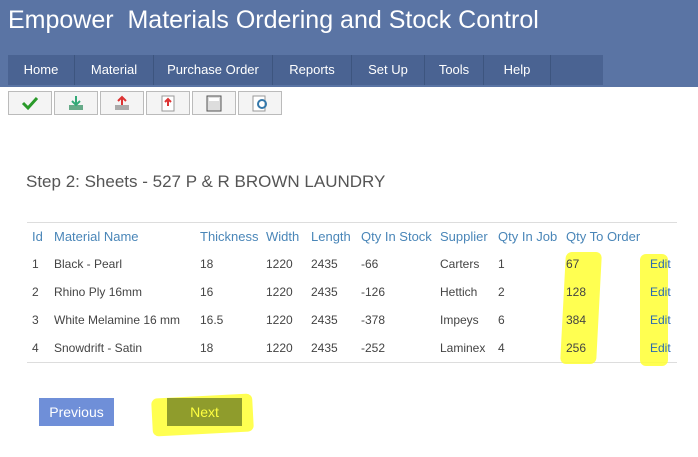 The width and height of the screenshot is (698, 457). I want to click on column-header: Qty To Order, so click(603, 236).